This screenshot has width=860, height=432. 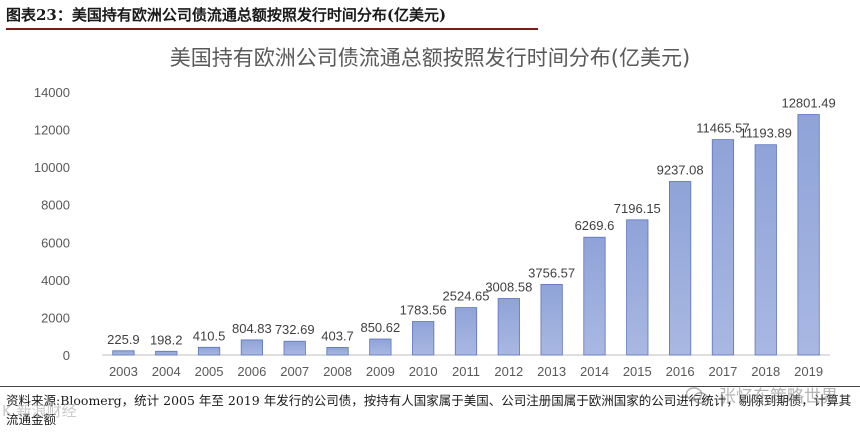 I want to click on y-tick-label: 2000, so click(x=55, y=317).